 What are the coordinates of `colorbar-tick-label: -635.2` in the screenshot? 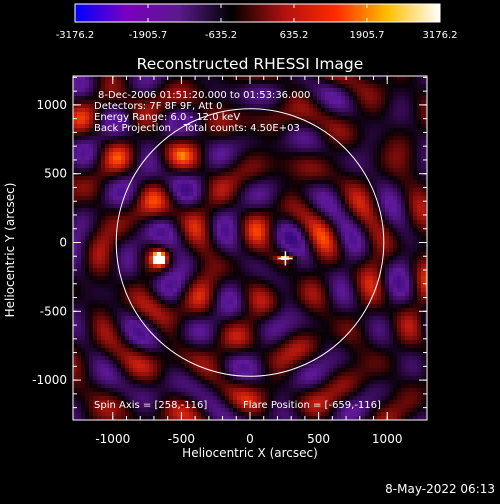 It's located at (221, 35).